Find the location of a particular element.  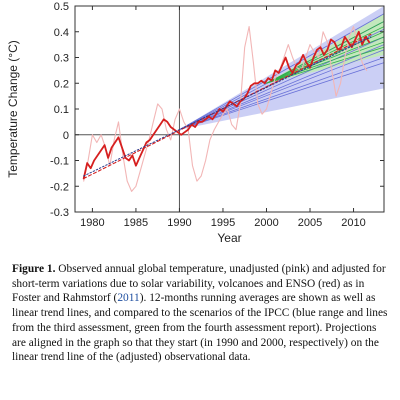

x-tick-label: 2010 is located at coordinates (353, 223).